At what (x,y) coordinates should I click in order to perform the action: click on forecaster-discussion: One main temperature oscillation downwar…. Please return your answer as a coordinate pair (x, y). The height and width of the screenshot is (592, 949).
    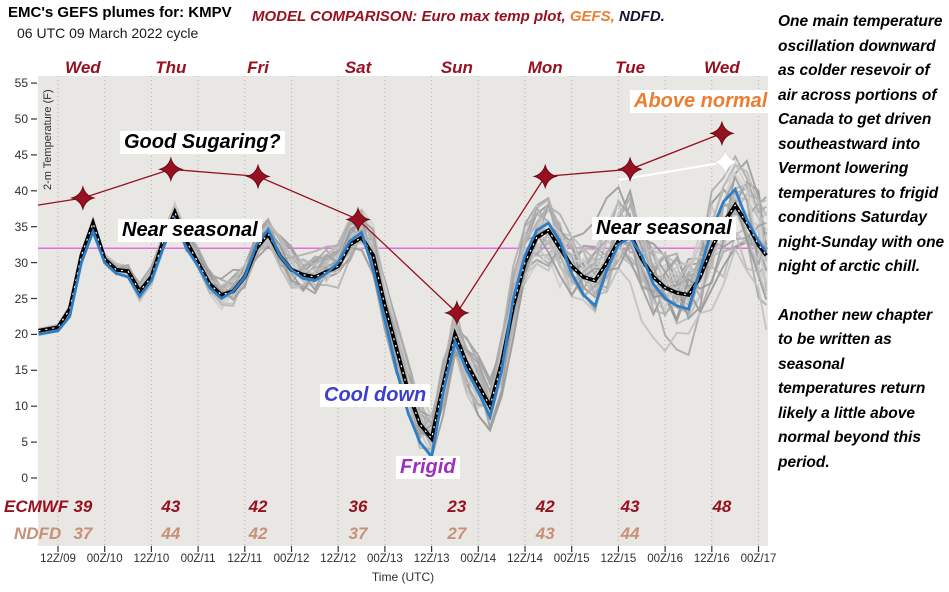
    Looking at the image, I should click on (862, 254).